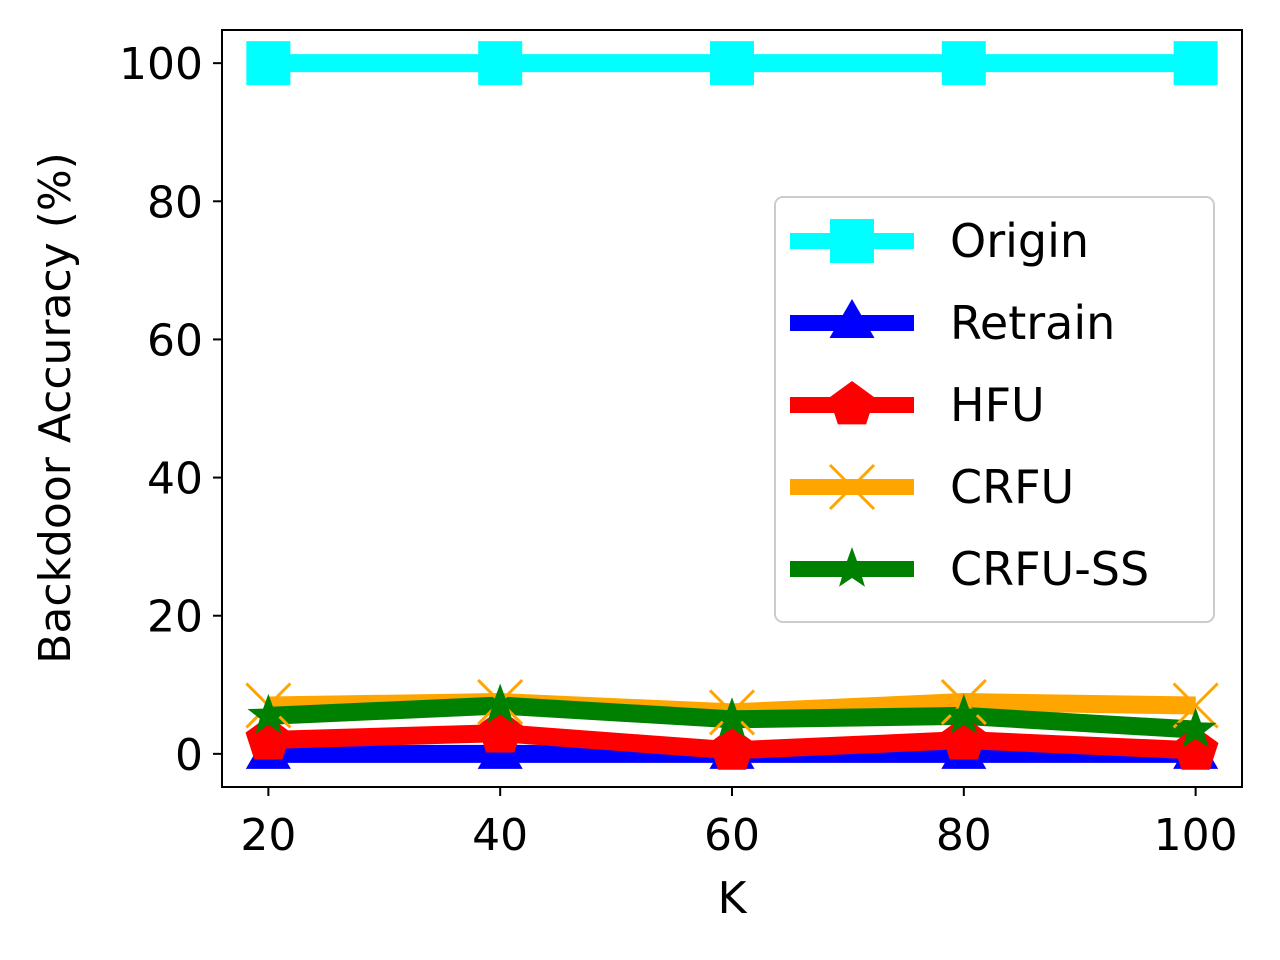 Image resolution: width=1280 pixels, height=960 pixels. Describe the element at coordinates (852, 241) in the screenshot. I see `legend-marker-origin` at that location.